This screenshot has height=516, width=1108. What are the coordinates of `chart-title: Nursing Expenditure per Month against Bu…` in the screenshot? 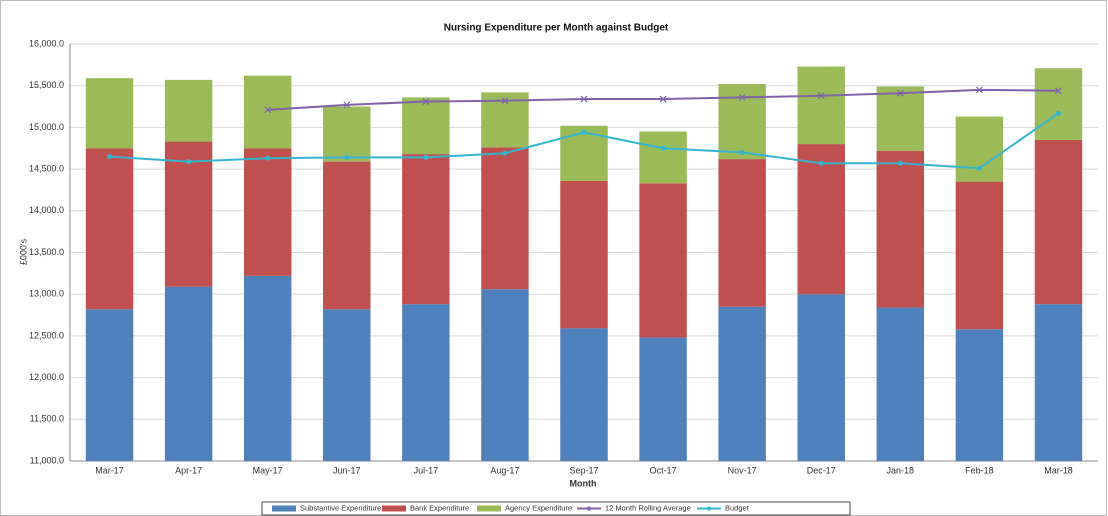 It's located at (556, 28).